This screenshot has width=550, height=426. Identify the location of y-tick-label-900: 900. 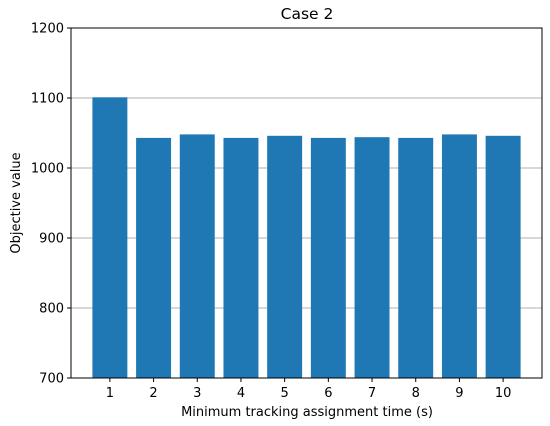
(51, 239).